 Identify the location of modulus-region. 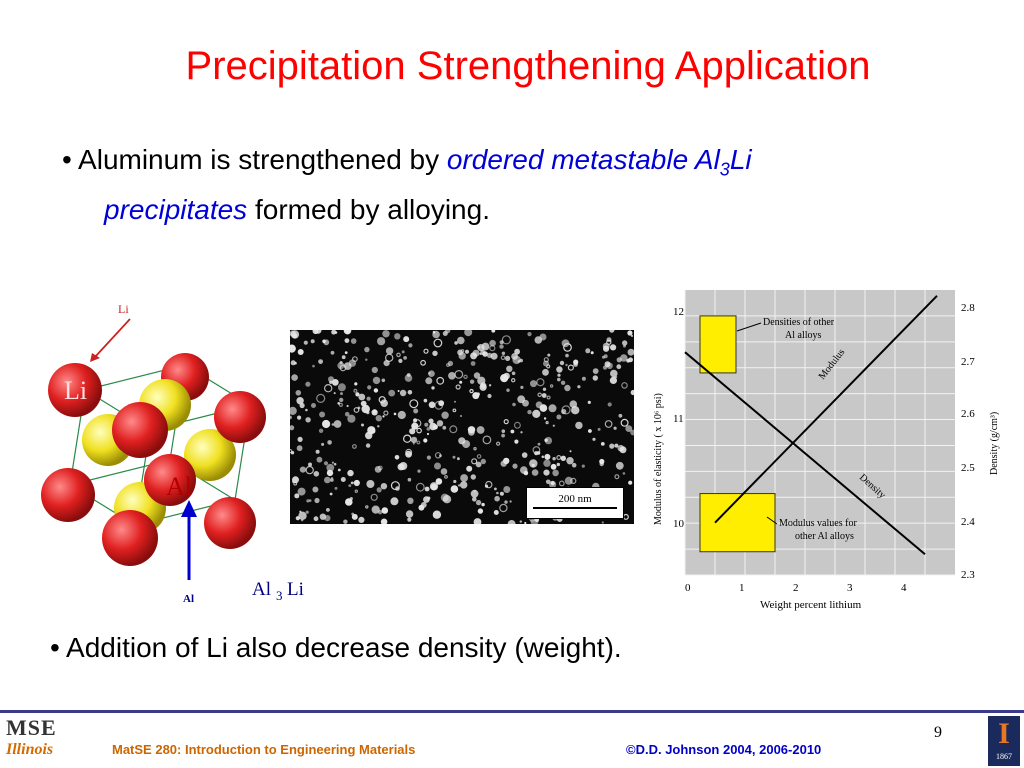
(737, 523).